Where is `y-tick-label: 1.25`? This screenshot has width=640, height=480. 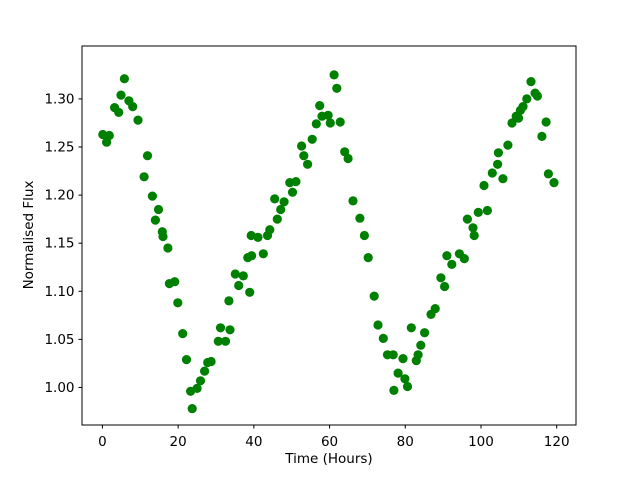 y-tick-label: 1.25 is located at coordinates (59, 148).